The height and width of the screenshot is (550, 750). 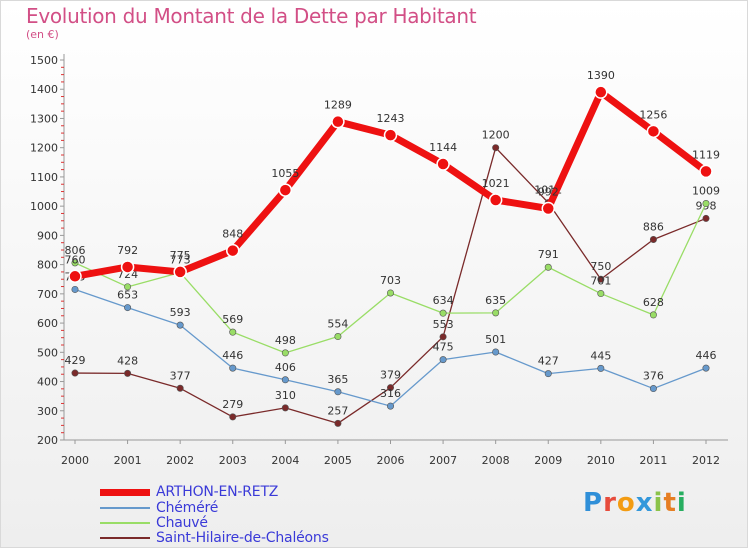 I want to click on data-label: 1119, so click(x=706, y=154).